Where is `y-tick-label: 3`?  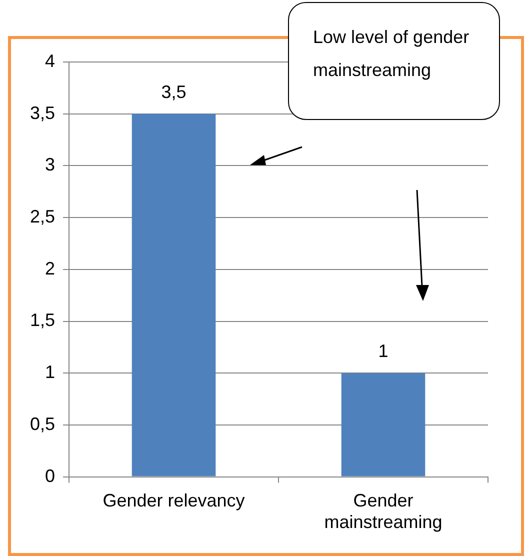 y-tick-label: 3 is located at coordinates (50, 164).